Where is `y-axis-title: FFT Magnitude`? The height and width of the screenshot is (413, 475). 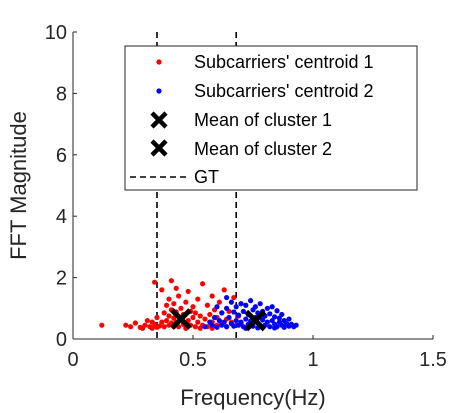 y-axis-title: FFT Magnitude is located at coordinates (18, 185).